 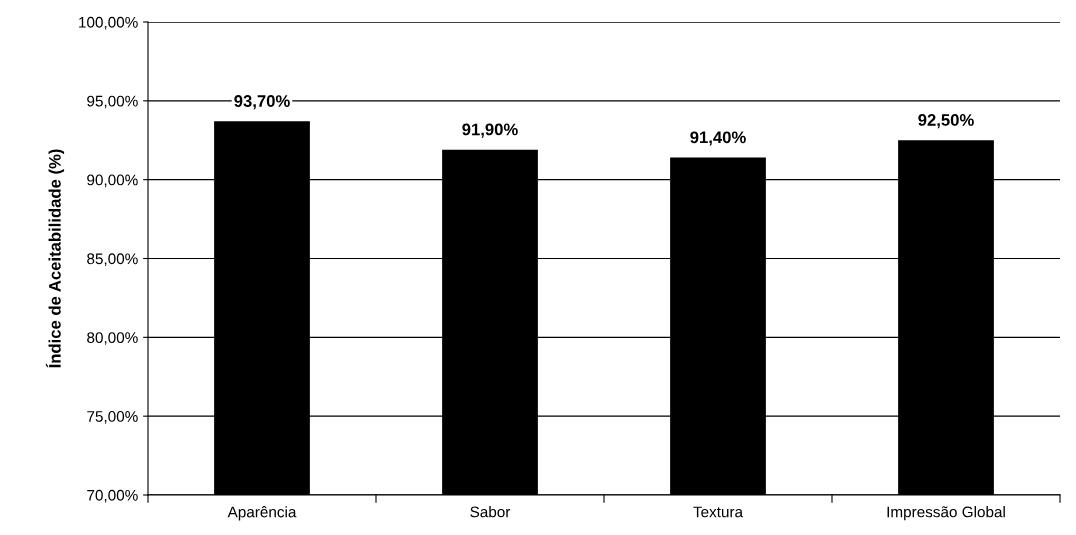 I want to click on x-tick-label: Sabor, so click(x=490, y=512).